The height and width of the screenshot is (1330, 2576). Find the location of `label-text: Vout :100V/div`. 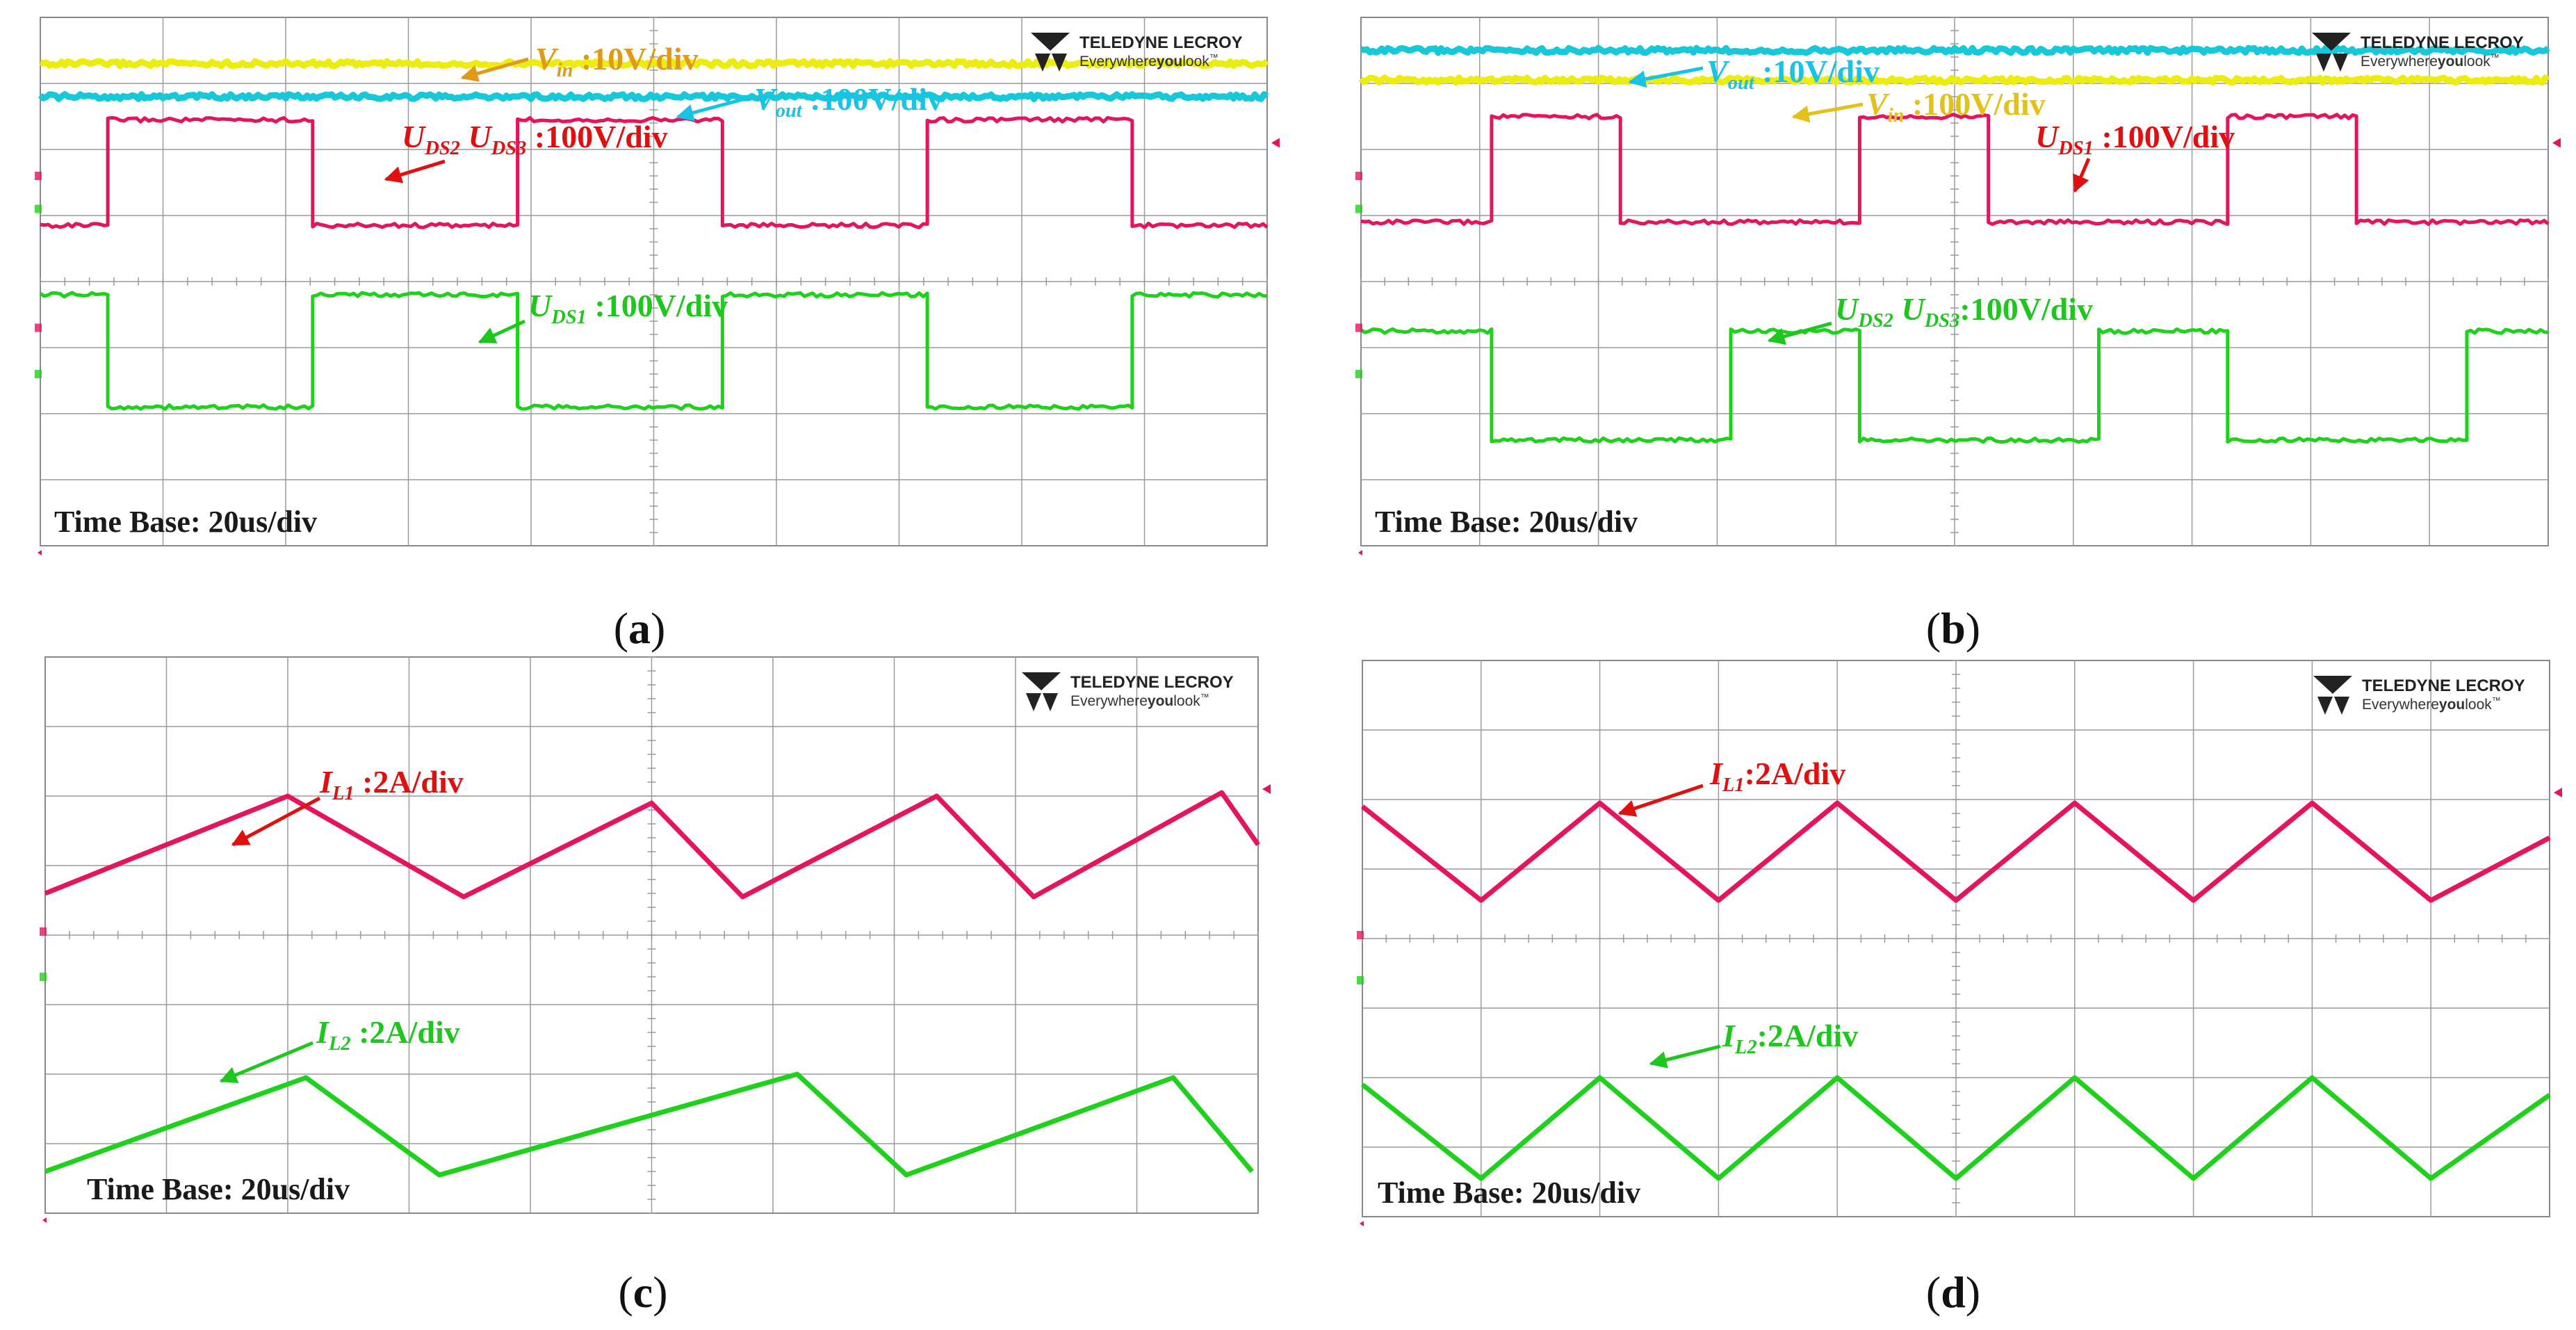

label-text: Vout :100V/div is located at coordinates (848, 101).